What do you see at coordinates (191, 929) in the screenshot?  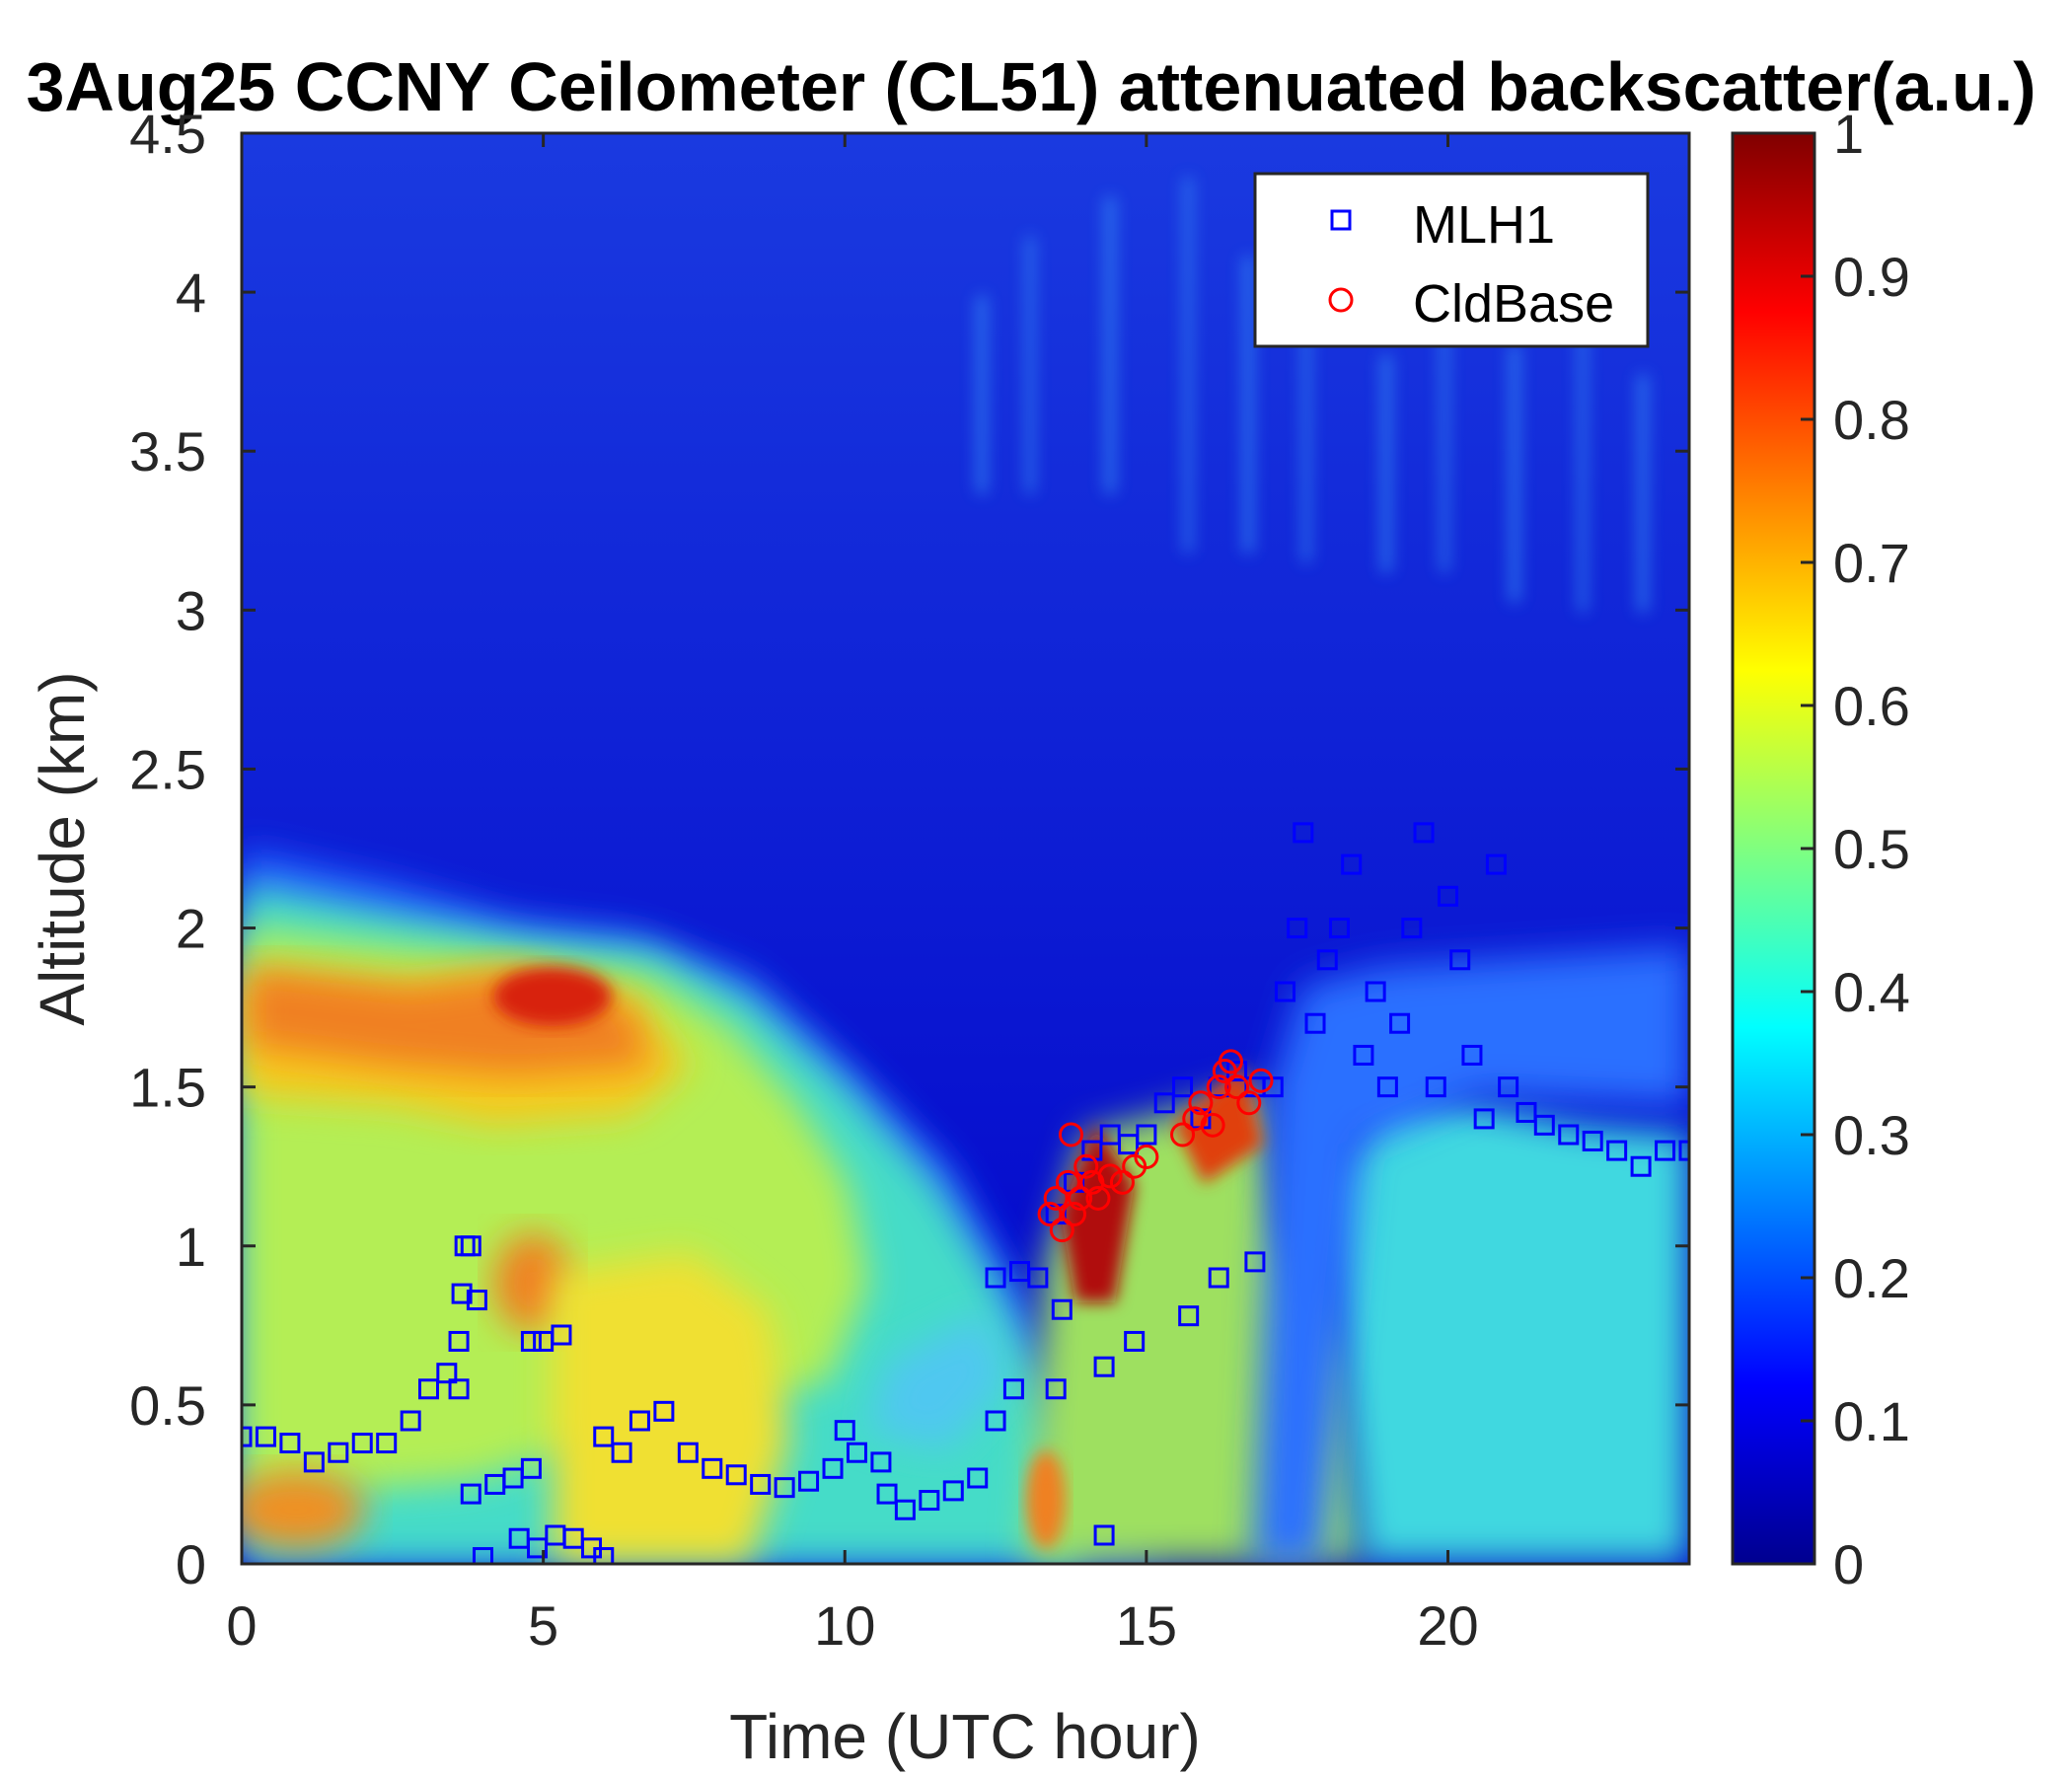 I see `y-tick-label: 2` at bounding box center [191, 929].